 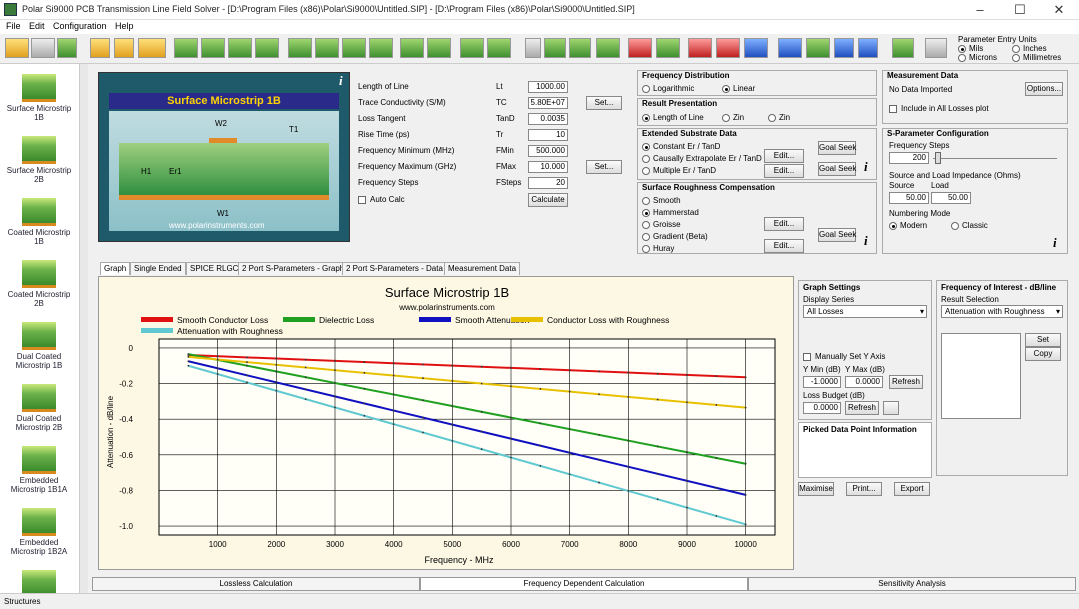 What do you see at coordinates (981, 376) in the screenshot?
I see `frequency-list` at bounding box center [981, 376].